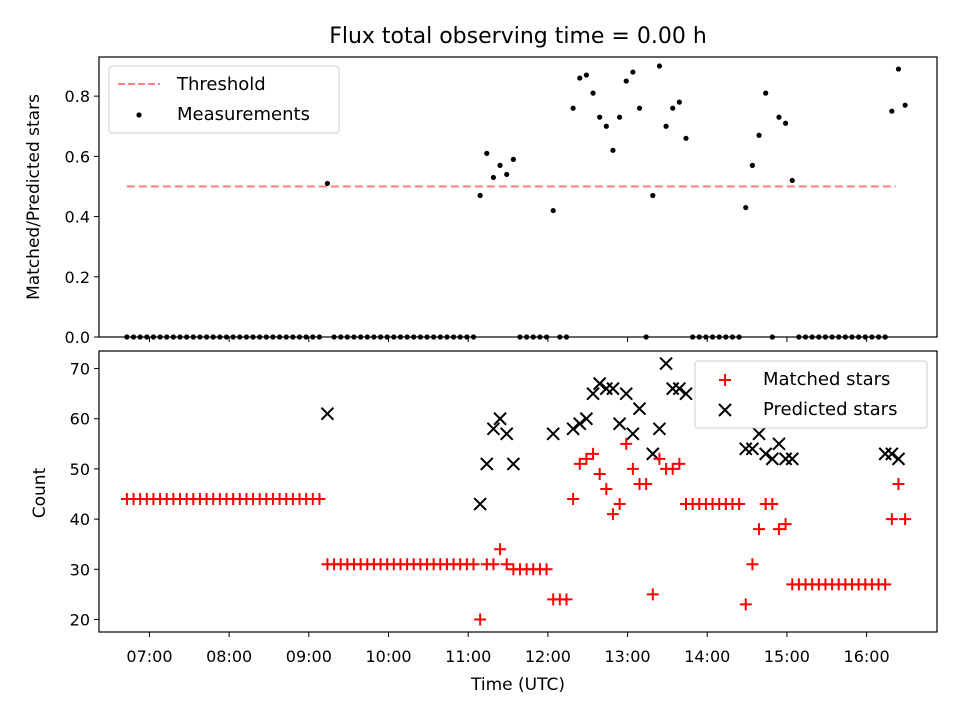 This screenshot has height=720, width=960. I want to click on top-y-tick-label: 0.2, so click(77, 277).